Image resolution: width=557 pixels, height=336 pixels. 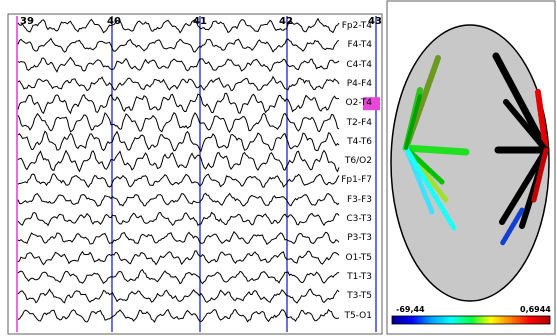 I want to click on color-scale-bar, so click(x=471, y=320).